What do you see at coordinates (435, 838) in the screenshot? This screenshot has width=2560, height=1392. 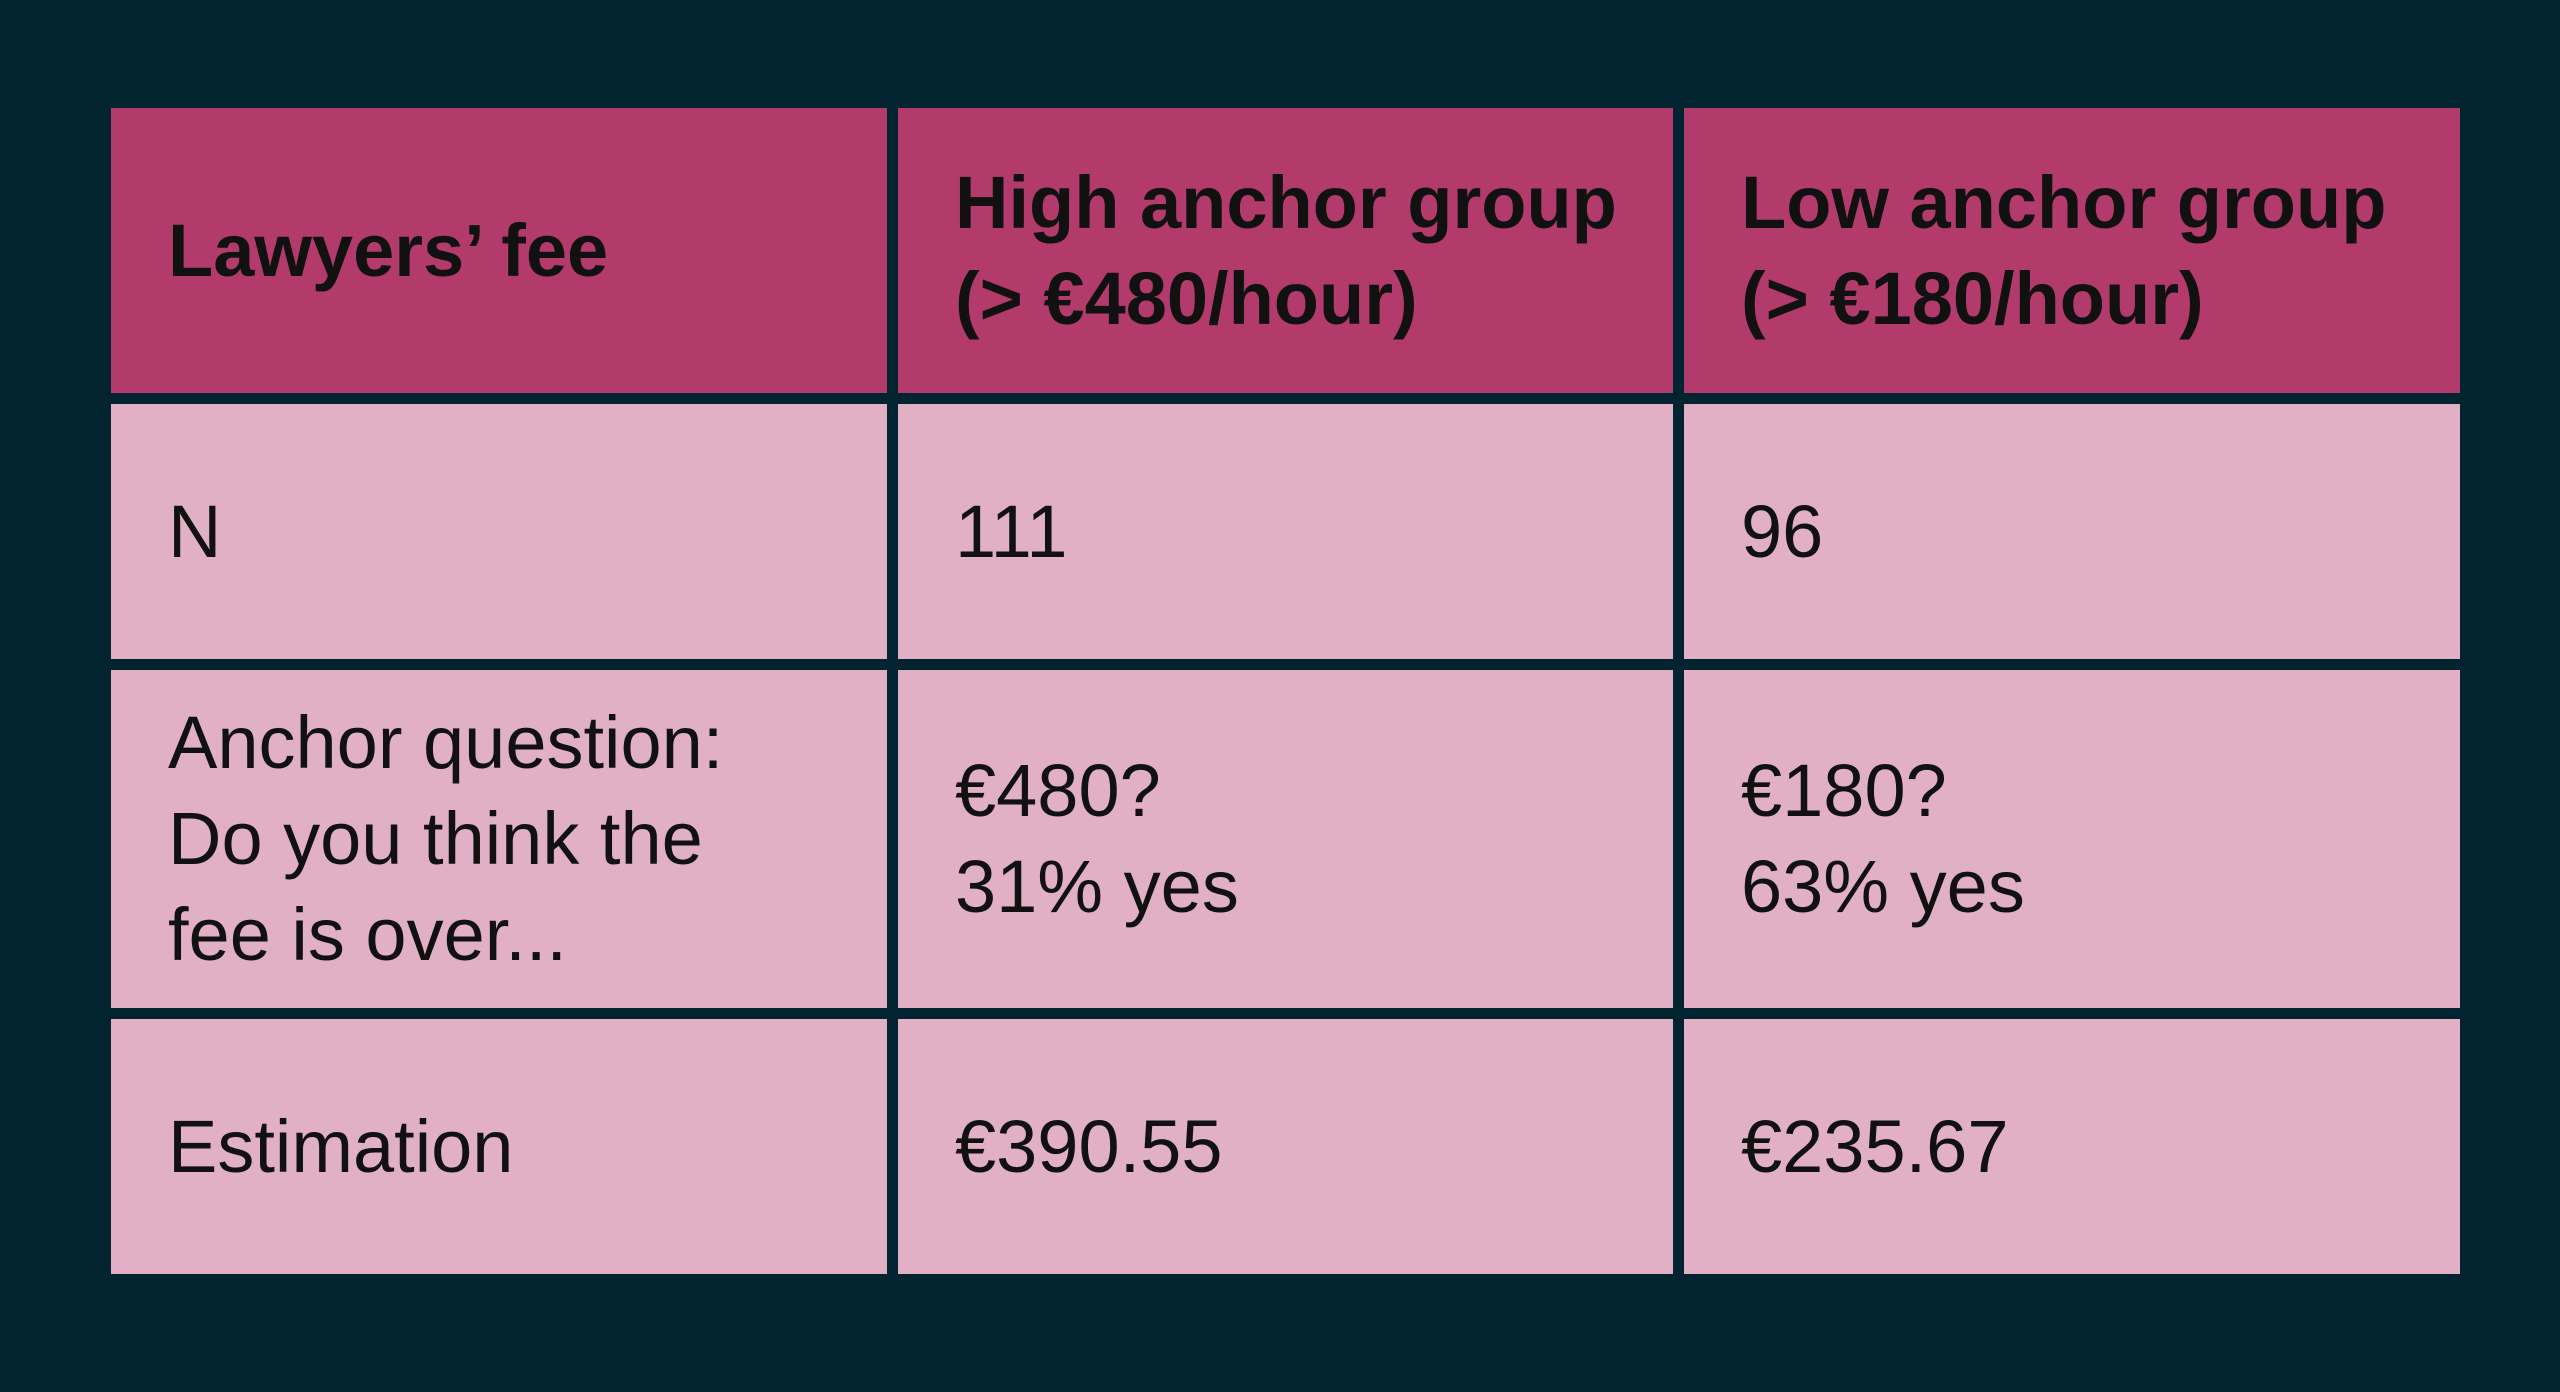 I see `cell-text: Do you think the` at bounding box center [435, 838].